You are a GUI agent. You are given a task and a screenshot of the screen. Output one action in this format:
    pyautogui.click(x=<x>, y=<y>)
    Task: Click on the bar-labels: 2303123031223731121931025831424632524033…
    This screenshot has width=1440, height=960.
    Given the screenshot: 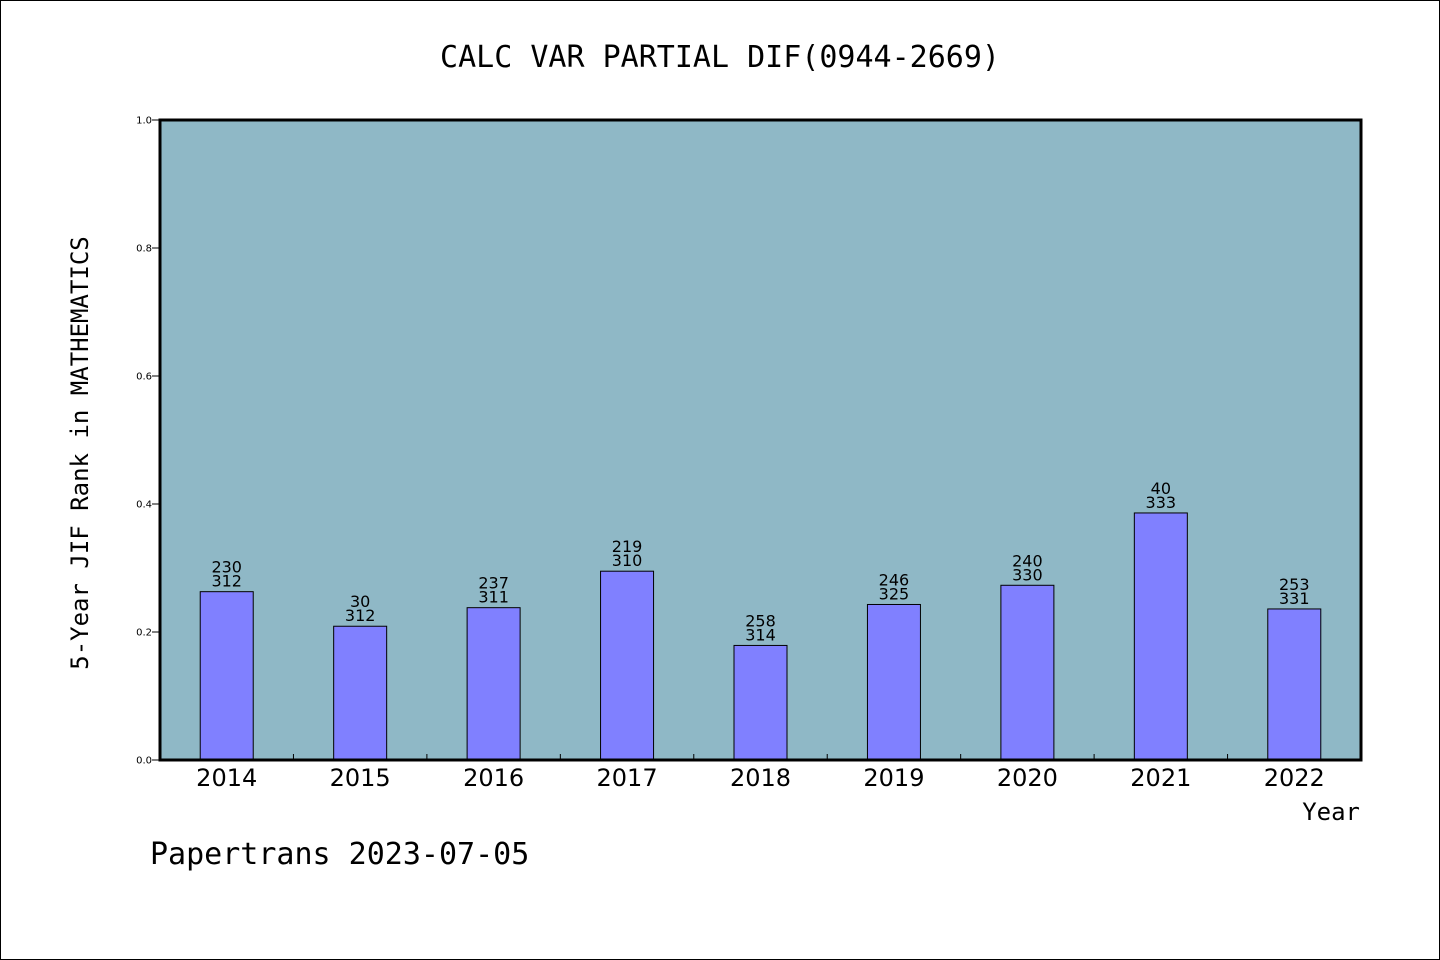 What is the action you would take?
    pyautogui.click(x=760, y=561)
    